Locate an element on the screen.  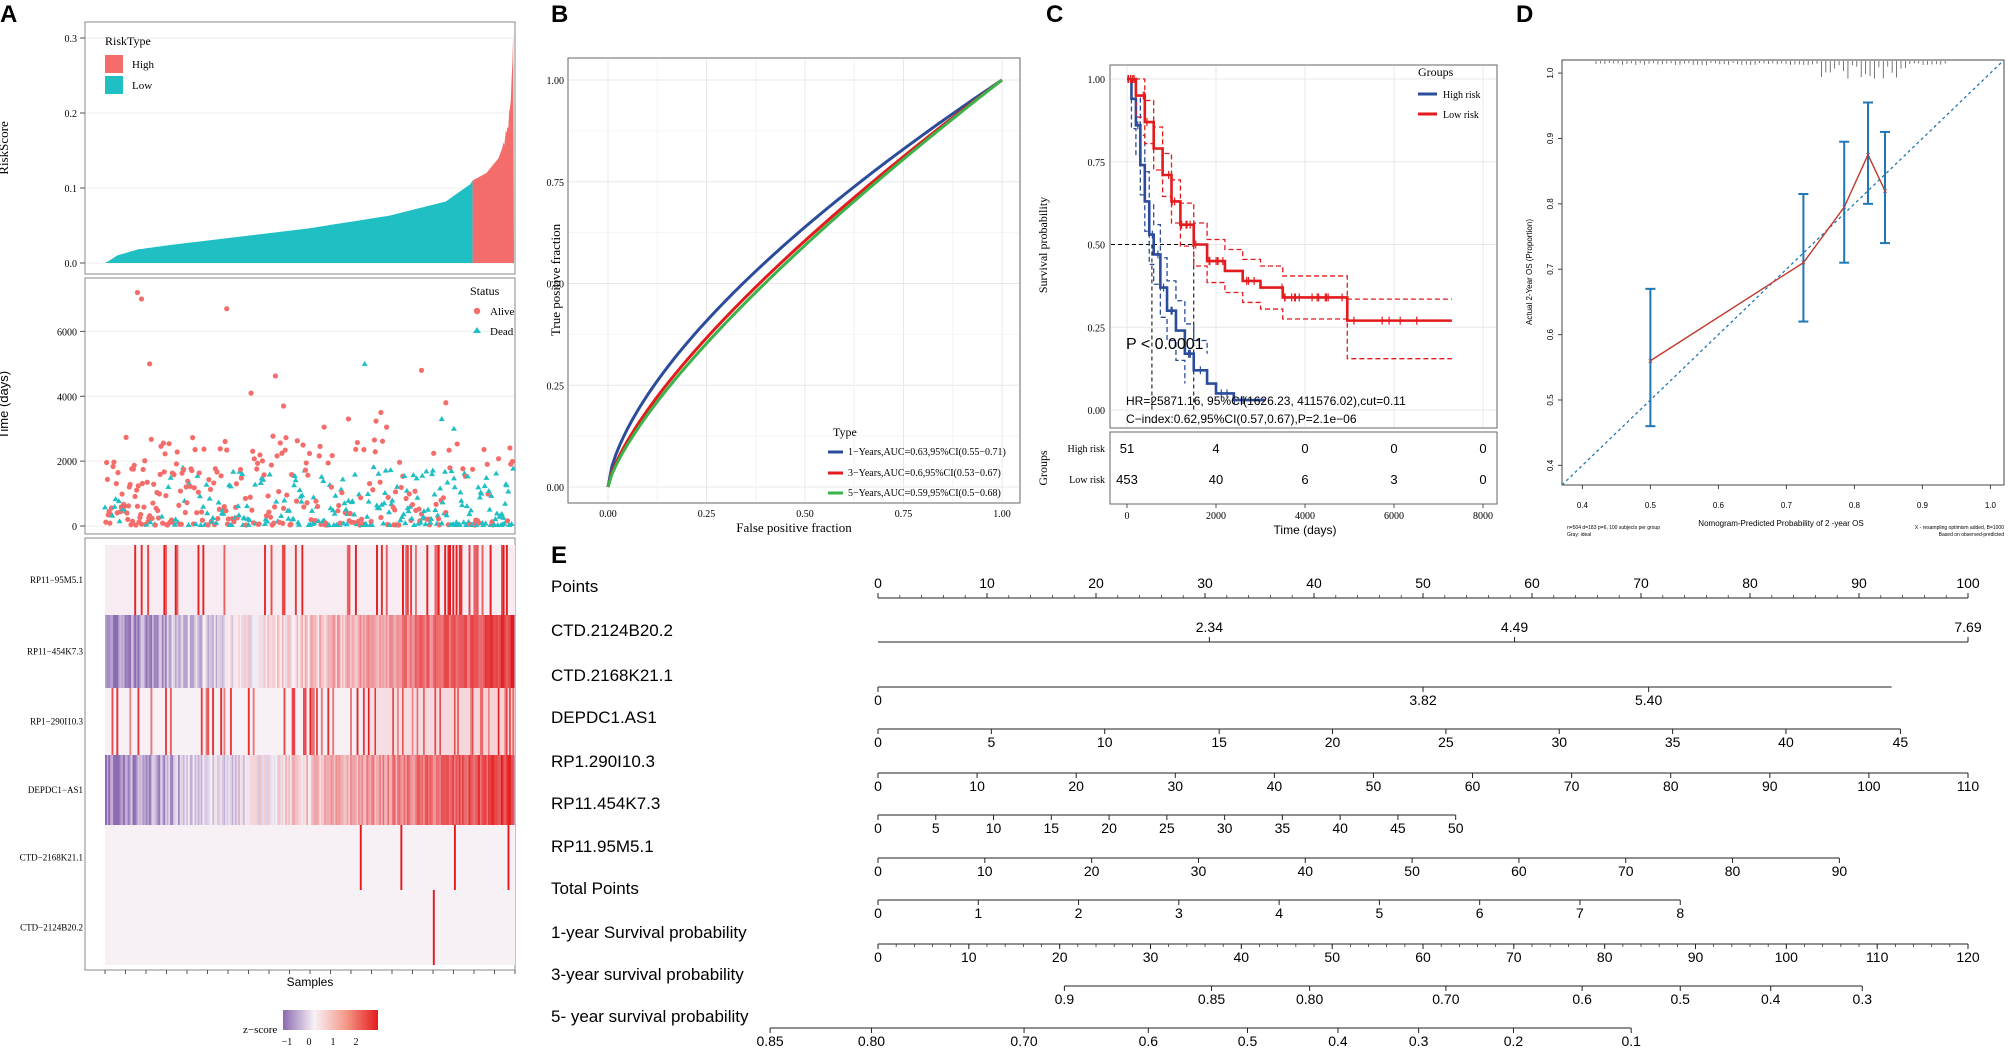
y-tick-label: 0.7 is located at coordinates (1550, 269).